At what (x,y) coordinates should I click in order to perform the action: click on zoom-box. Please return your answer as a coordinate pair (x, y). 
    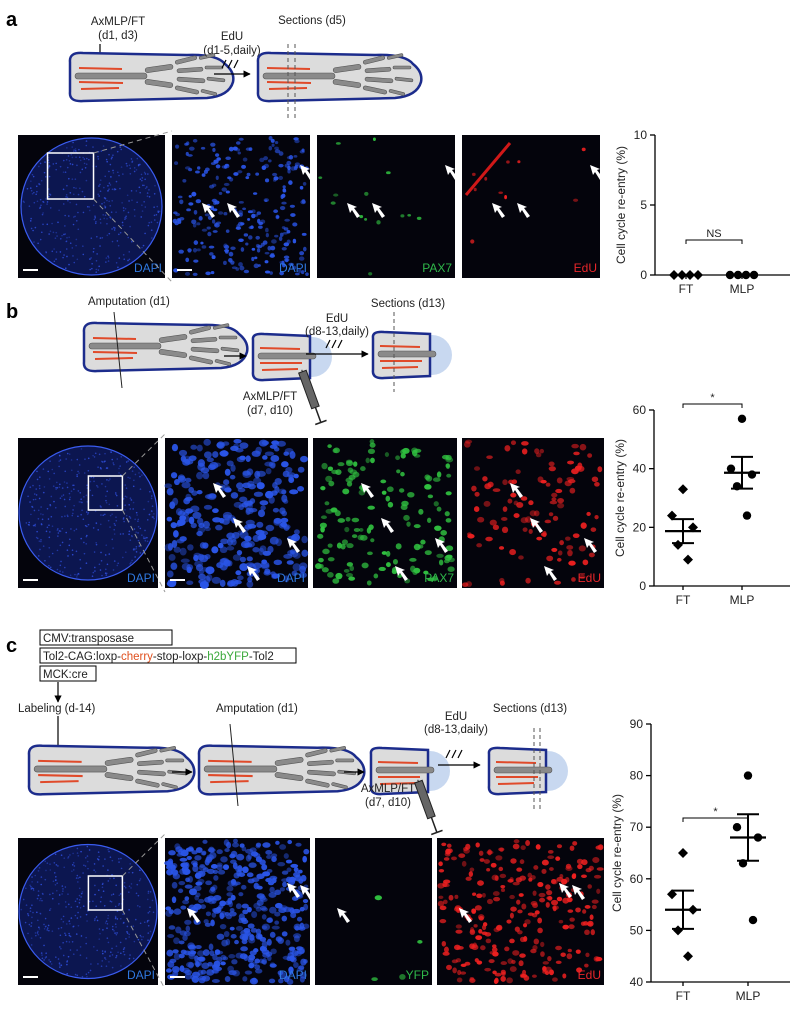
    Looking at the image, I should click on (105, 893).